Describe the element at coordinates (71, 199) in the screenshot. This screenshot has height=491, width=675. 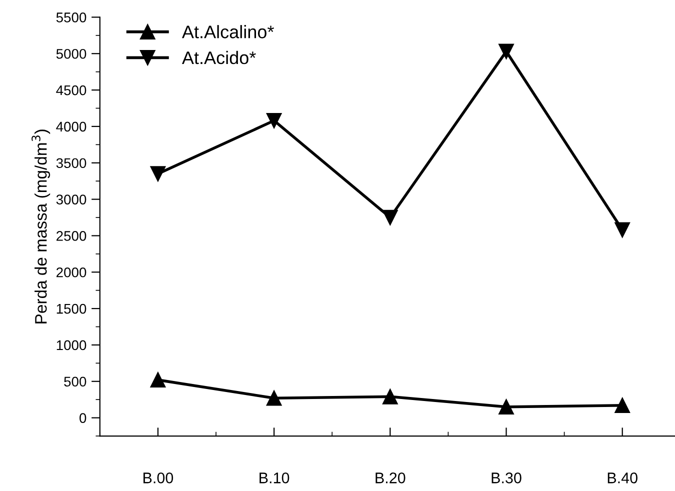
I see `y-tick-label: 3000` at that location.